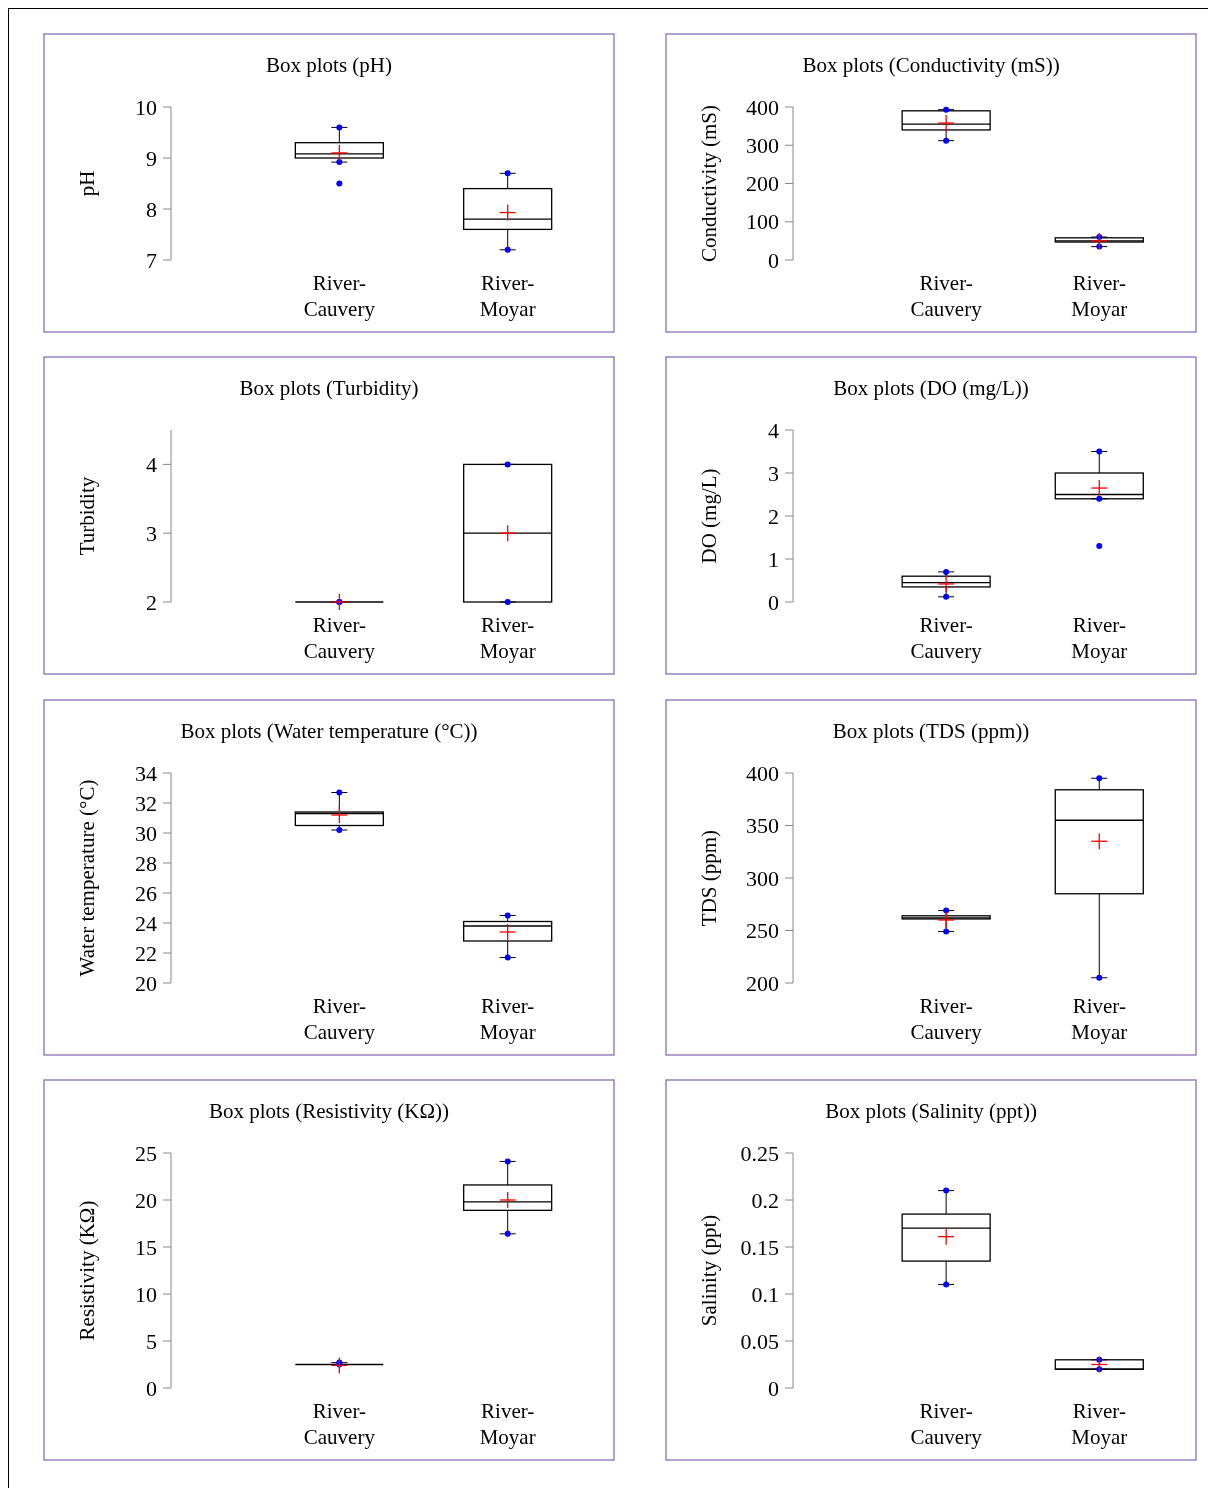 The image size is (1218, 1501). I want to click on y-tick-label: 0.05, so click(759, 1341).